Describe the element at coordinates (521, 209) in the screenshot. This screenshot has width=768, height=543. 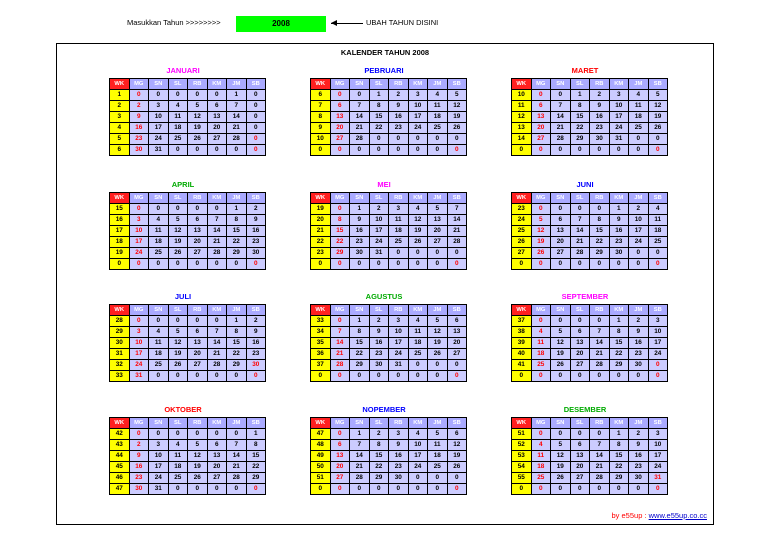
I see `week-number: 23` at that location.